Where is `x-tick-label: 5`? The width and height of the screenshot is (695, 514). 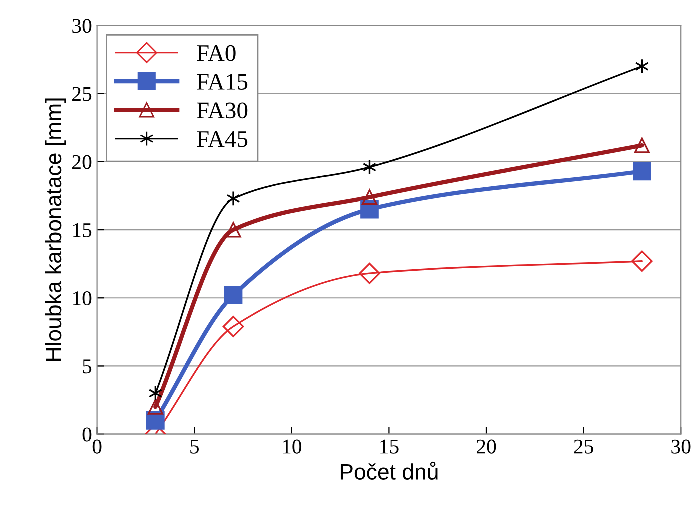 x-tick-label: 5 is located at coordinates (194, 447).